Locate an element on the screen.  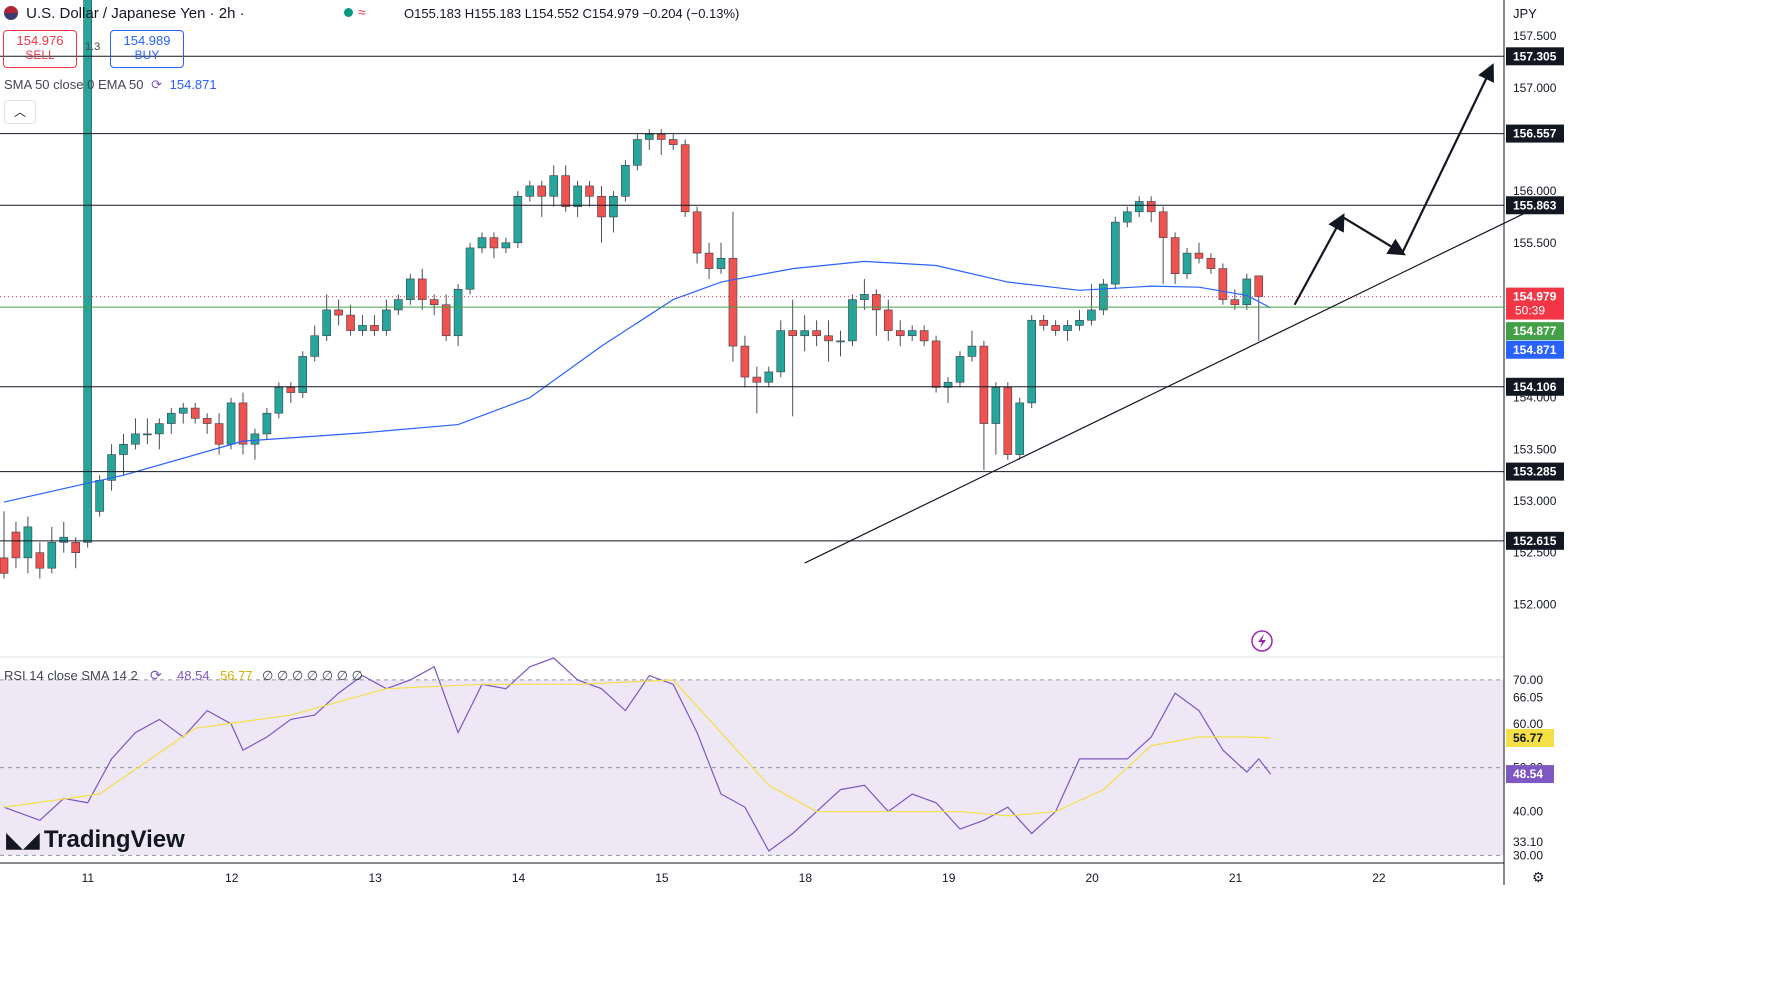
lightning-bolt is located at coordinates (1262, 641).